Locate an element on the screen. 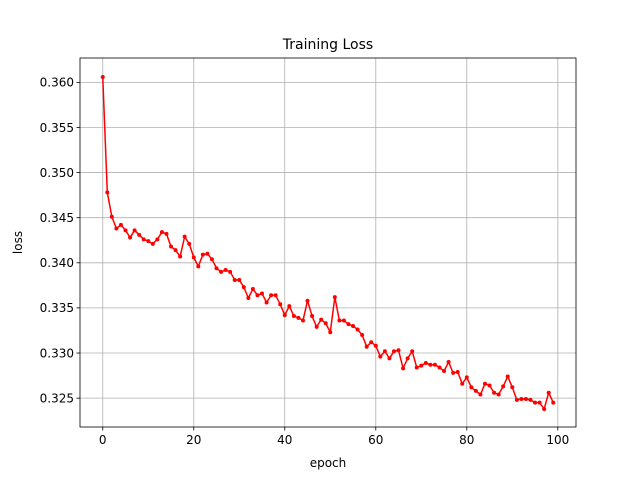 This screenshot has width=640, height=480. chart-title: Training Loss is located at coordinates (327, 45).